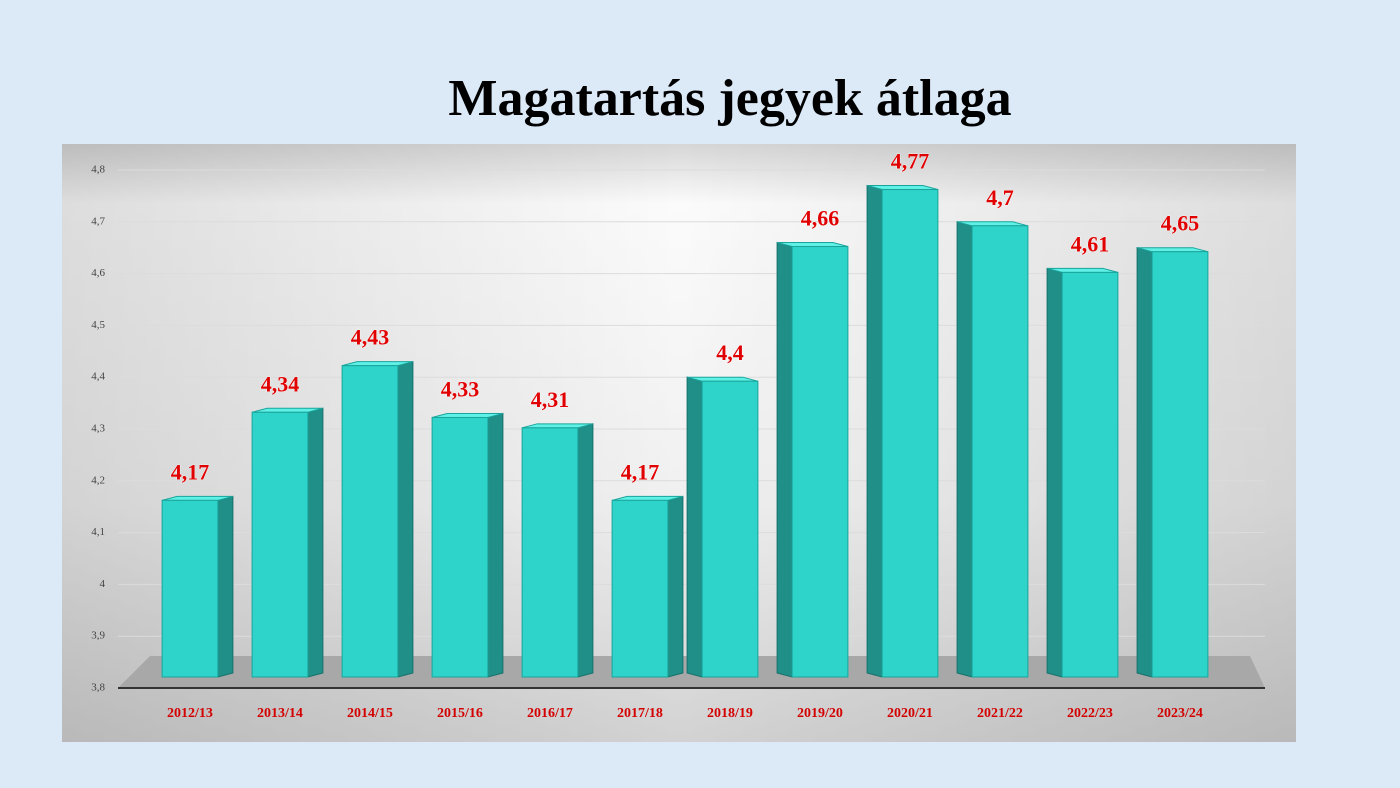 The height and width of the screenshot is (788, 1400). Describe the element at coordinates (910, 161) in the screenshot. I see `value-label: 4,77` at that location.